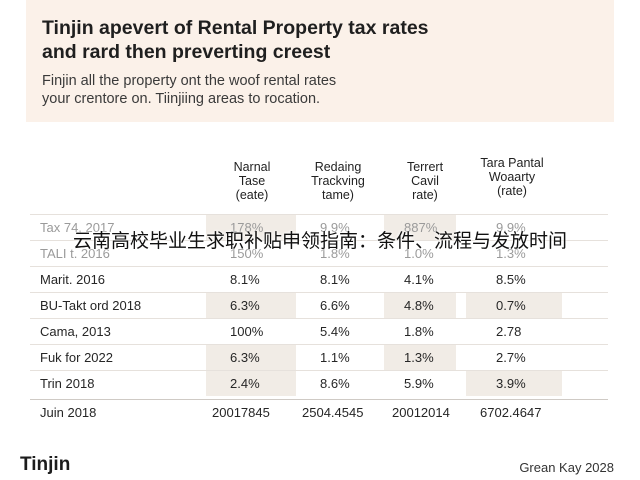  What do you see at coordinates (421, 412) in the screenshot?
I see `table-cell: 20012014` at bounding box center [421, 412].